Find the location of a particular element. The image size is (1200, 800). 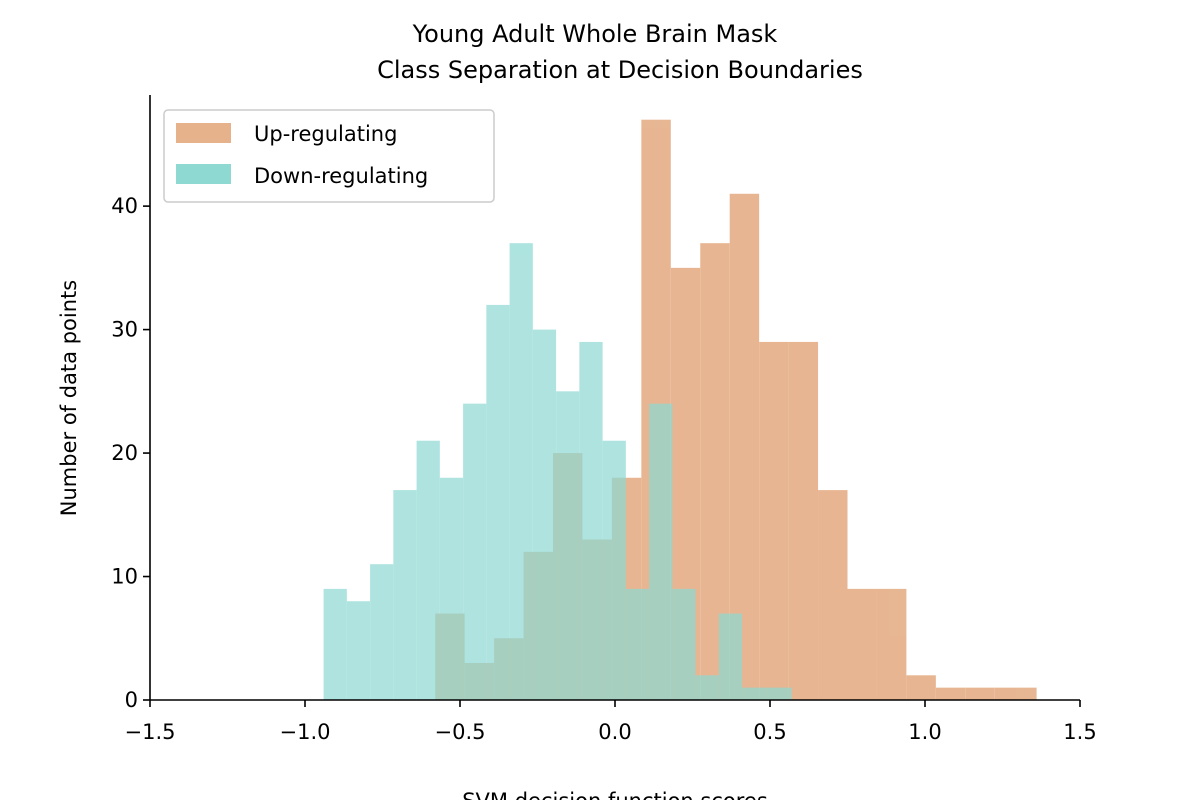

legend-label-down-regulating: Down-regulating is located at coordinates (341, 176).